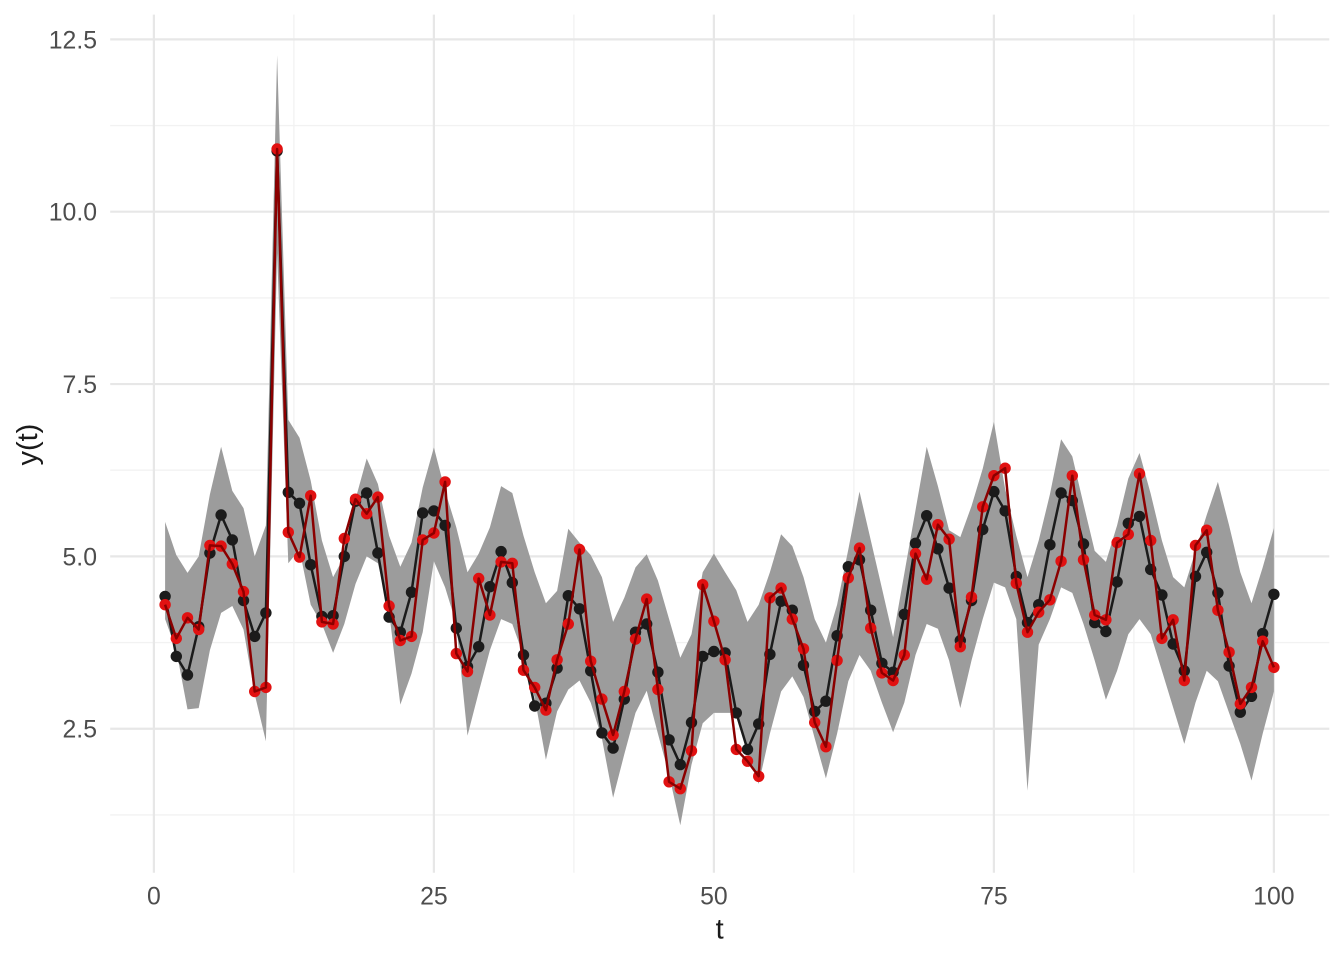 The width and height of the screenshot is (1344, 965). What do you see at coordinates (80, 730) in the screenshot?
I see `svg-text: 2.5` at bounding box center [80, 730].